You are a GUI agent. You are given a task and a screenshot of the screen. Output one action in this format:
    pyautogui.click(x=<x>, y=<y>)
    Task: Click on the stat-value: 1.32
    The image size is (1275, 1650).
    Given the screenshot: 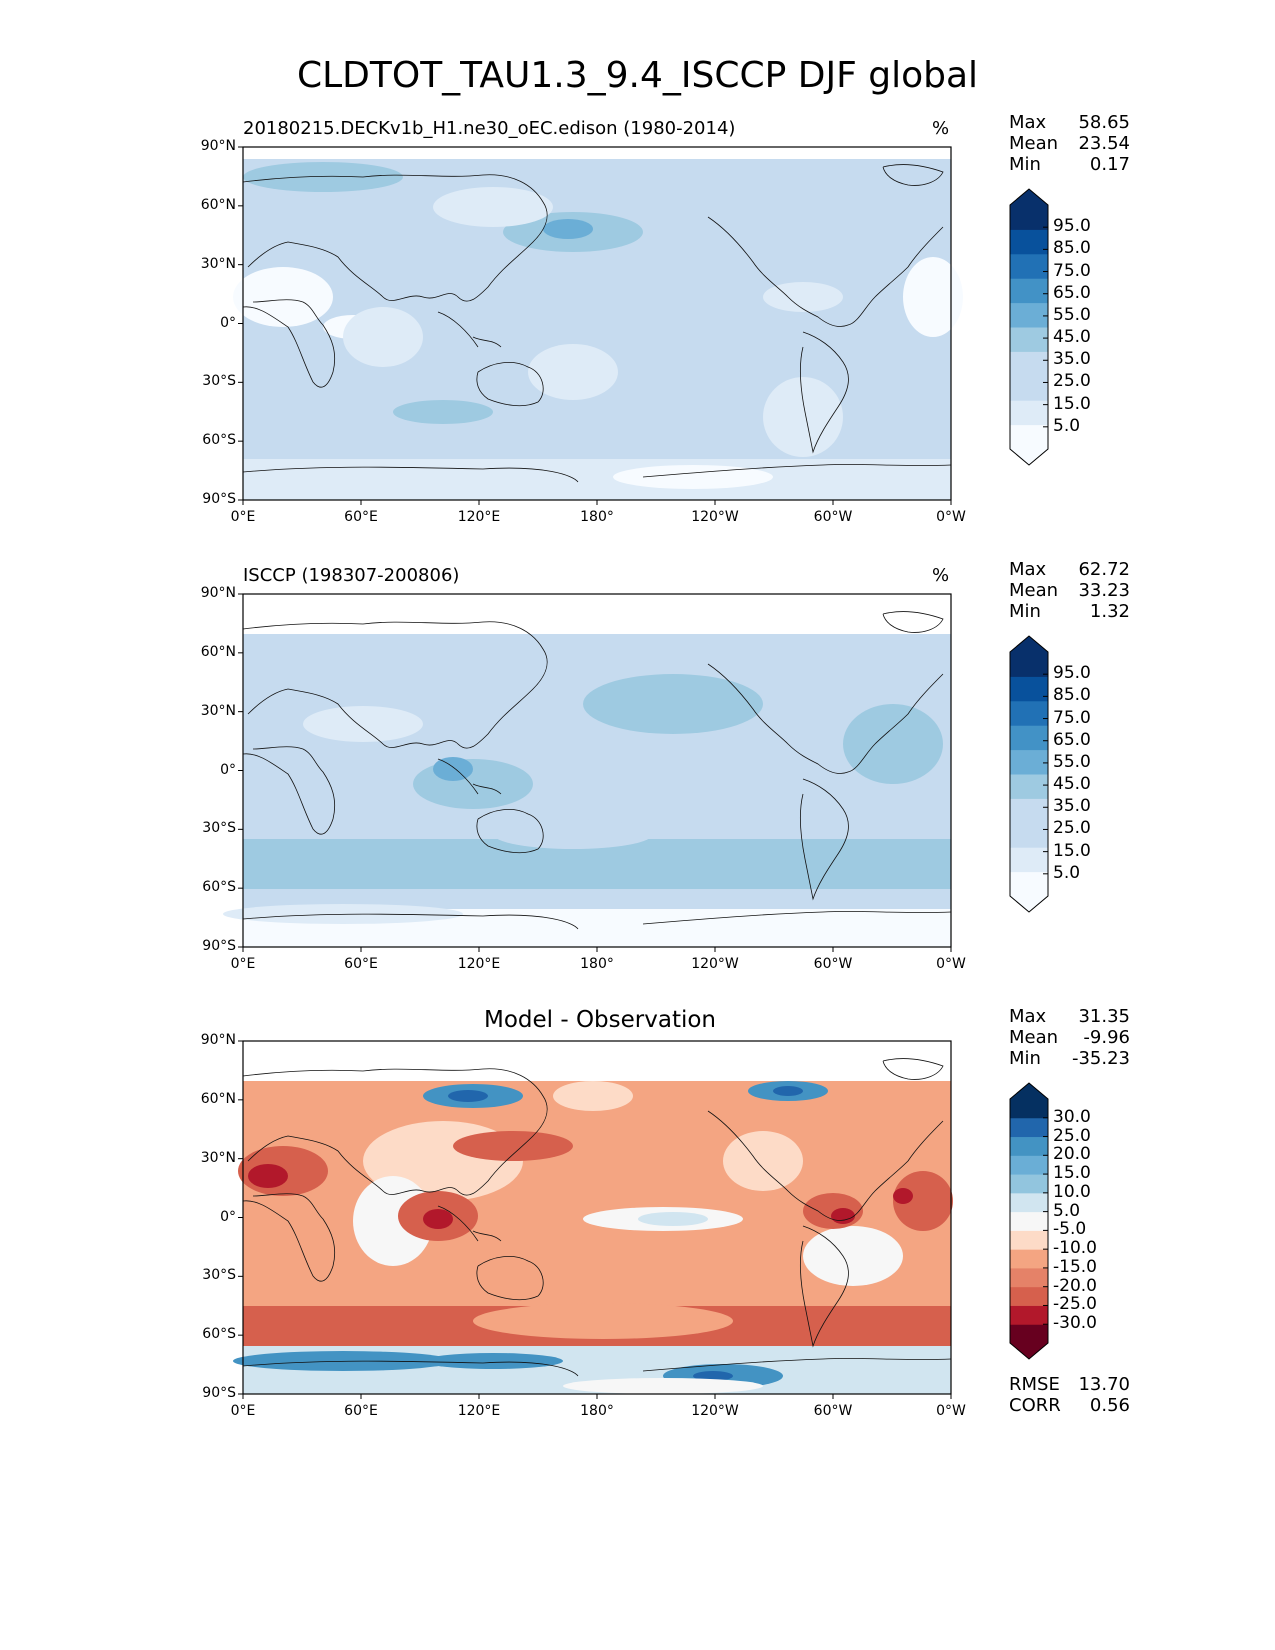 What is the action you would take?
    pyautogui.click(x=1109, y=611)
    